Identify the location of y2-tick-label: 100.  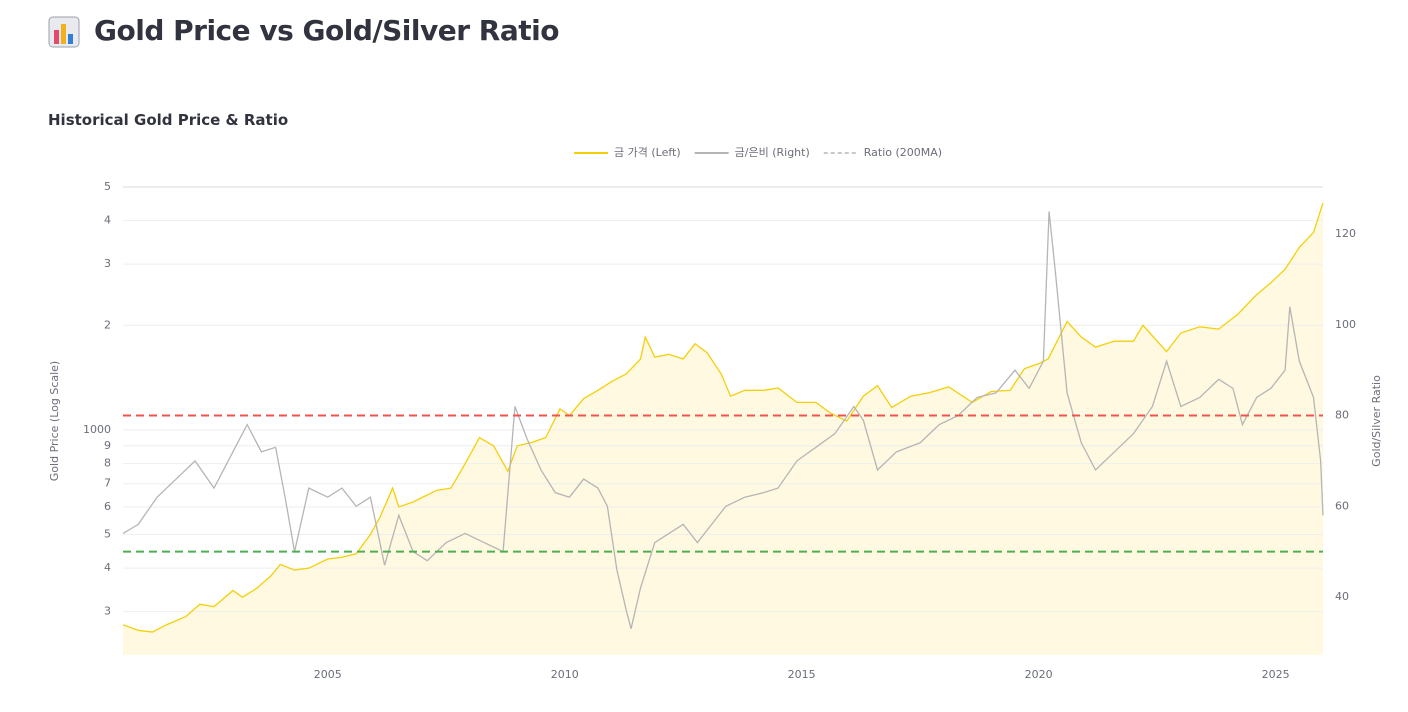
(1345, 324).